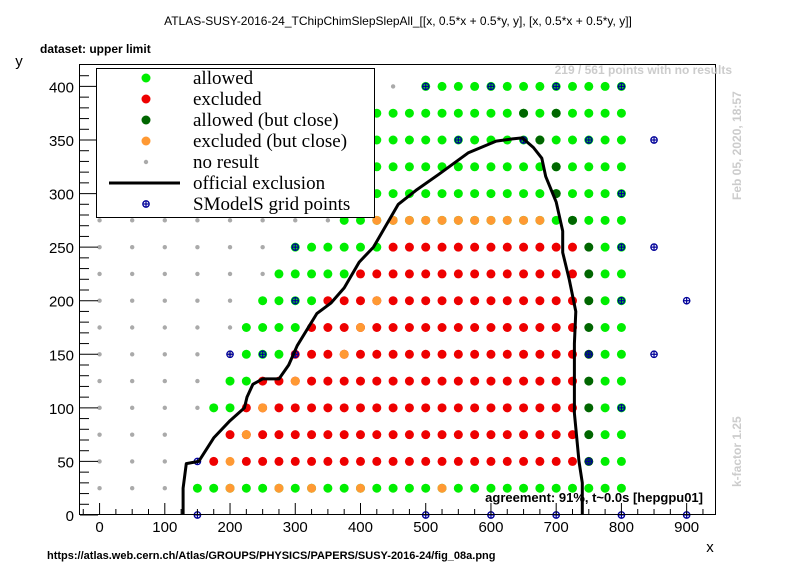 The image size is (796, 572). I want to click on legend-label: allowed (but close), so click(266, 120).